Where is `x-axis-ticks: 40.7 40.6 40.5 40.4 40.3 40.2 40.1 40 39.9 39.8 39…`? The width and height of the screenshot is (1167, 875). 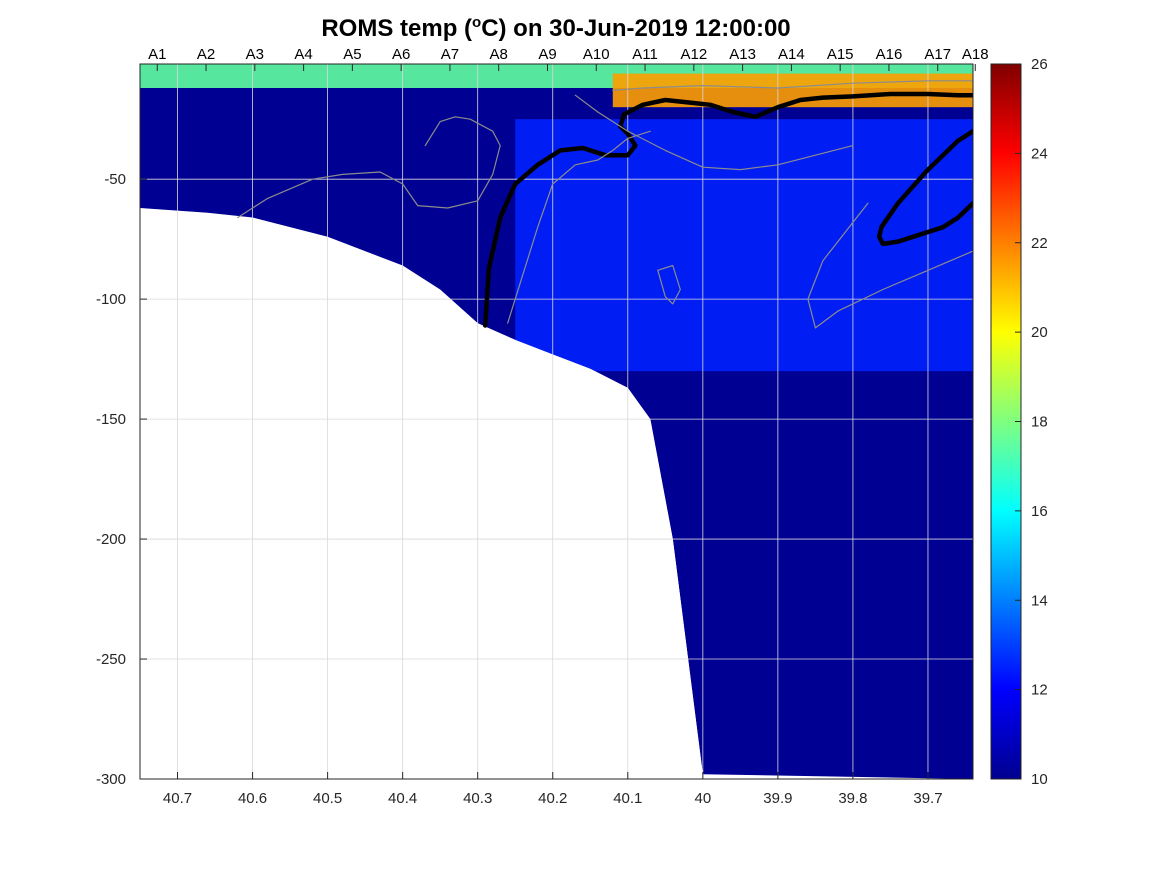 x-axis-ticks: 40.7 40.6 40.5 40.4 40.3 40.2 40.1 40 39.9 39.8 39… is located at coordinates (553, 789).